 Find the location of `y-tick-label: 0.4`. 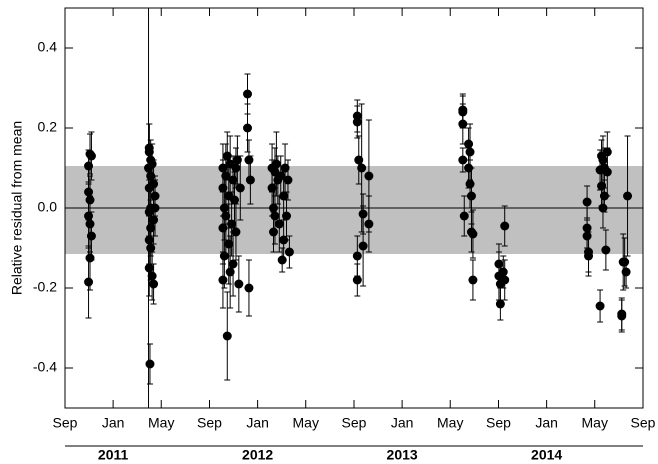

y-tick-label: 0.4 is located at coordinates (48, 47).